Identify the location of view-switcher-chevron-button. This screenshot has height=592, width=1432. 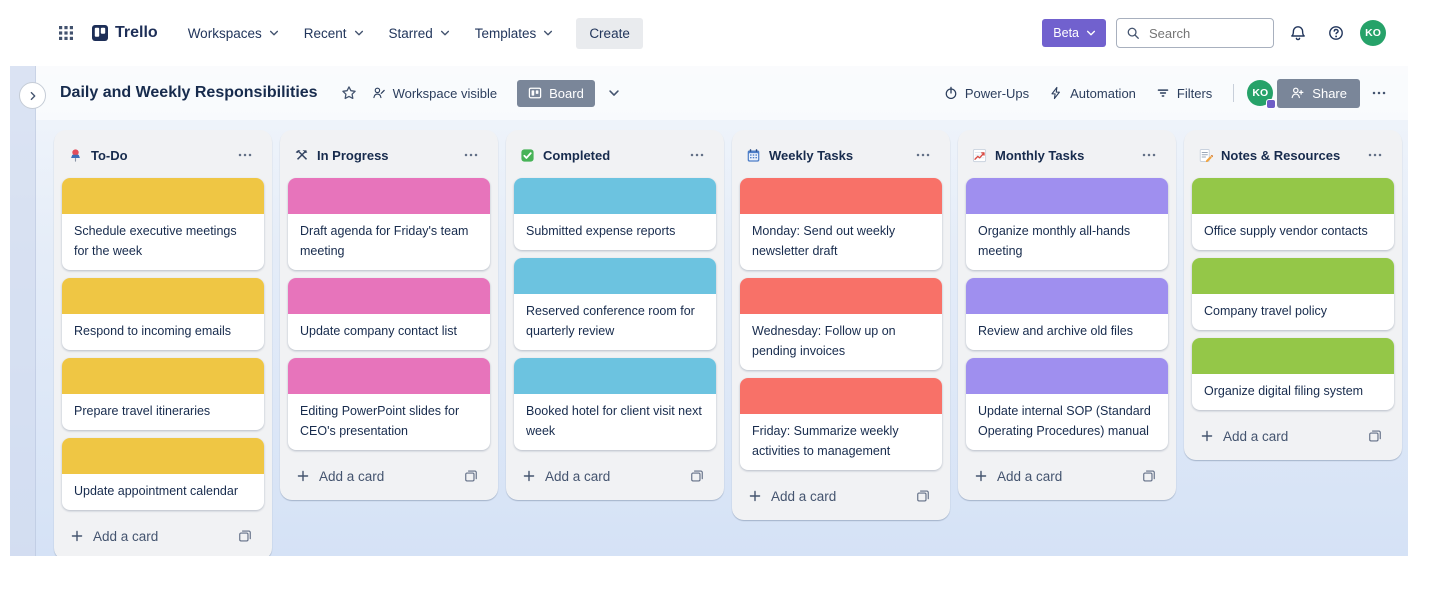
(614, 93).